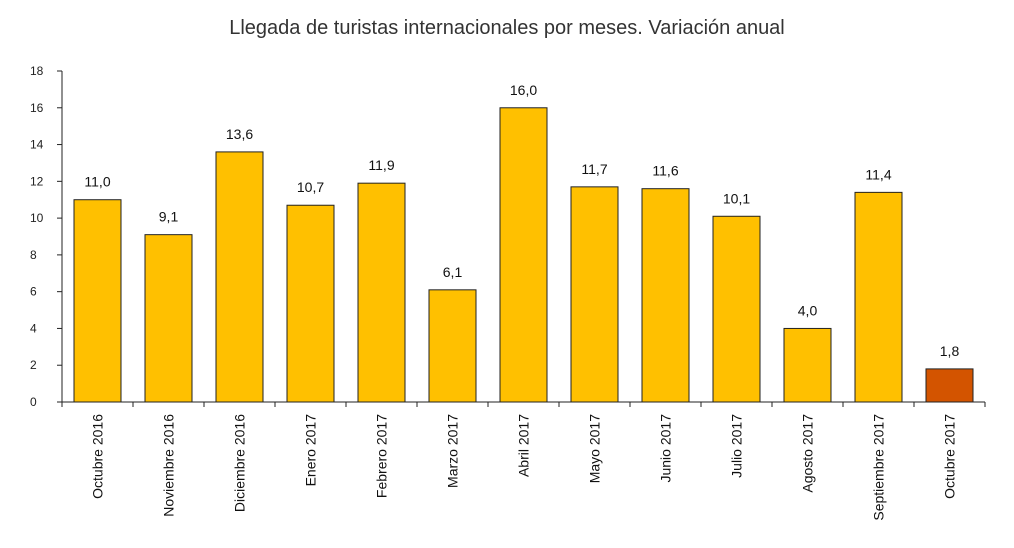  What do you see at coordinates (595, 448) in the screenshot?
I see `x-category-label: Mayo 2017` at bounding box center [595, 448].